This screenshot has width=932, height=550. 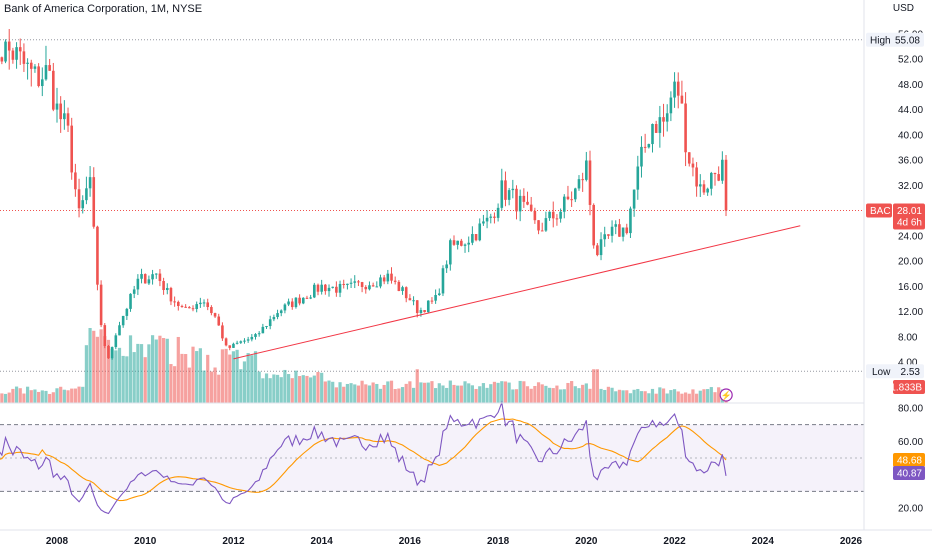 What do you see at coordinates (910, 85) in the screenshot?
I see `price-tick-label: 48.00` at bounding box center [910, 85].